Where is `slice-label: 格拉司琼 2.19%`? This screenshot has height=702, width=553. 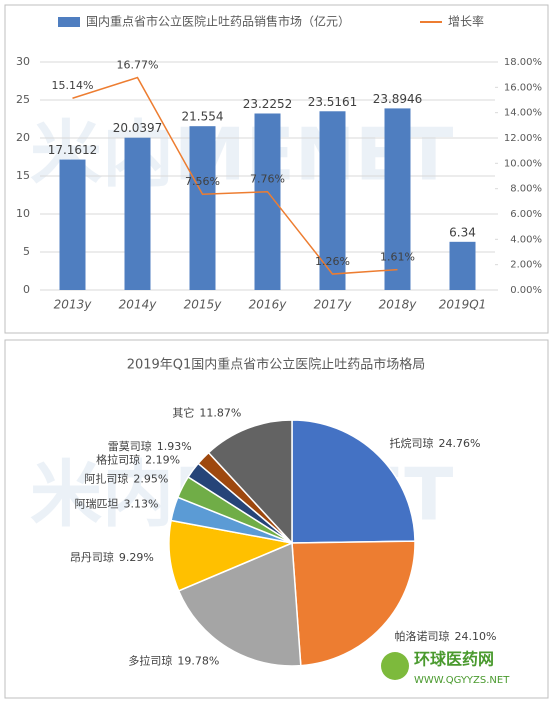 slice-label: 格拉司琼 2.19% is located at coordinates (138, 460).